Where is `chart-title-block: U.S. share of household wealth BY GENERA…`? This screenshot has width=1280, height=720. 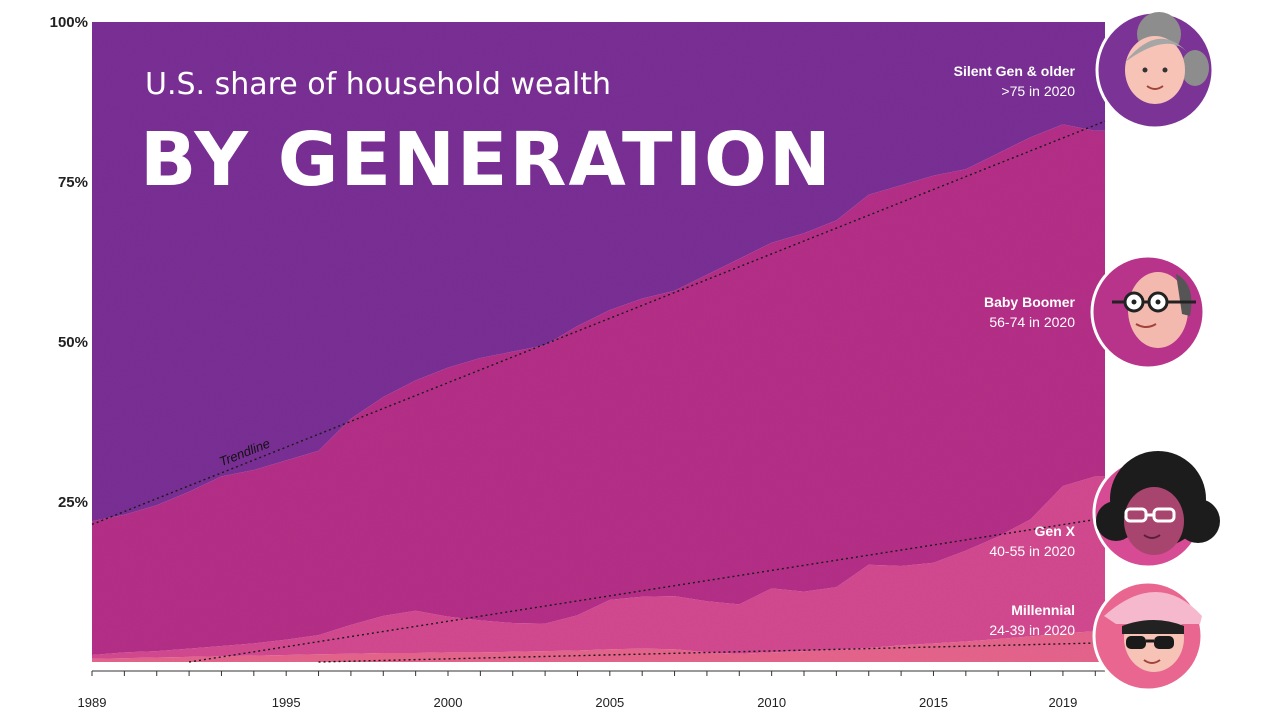 chart-title-block: U.S. share of household wealth BY GENERA… is located at coordinates (486, 135).